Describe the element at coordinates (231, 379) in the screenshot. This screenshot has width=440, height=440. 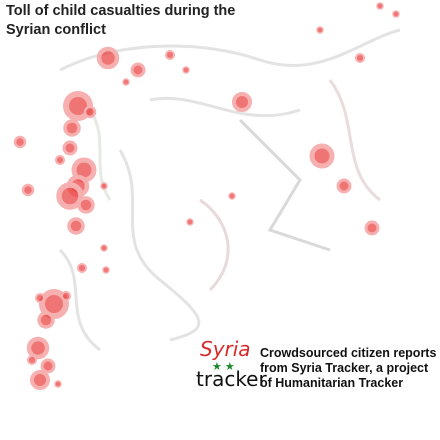
I see `logo-bottom: tracker` at that location.